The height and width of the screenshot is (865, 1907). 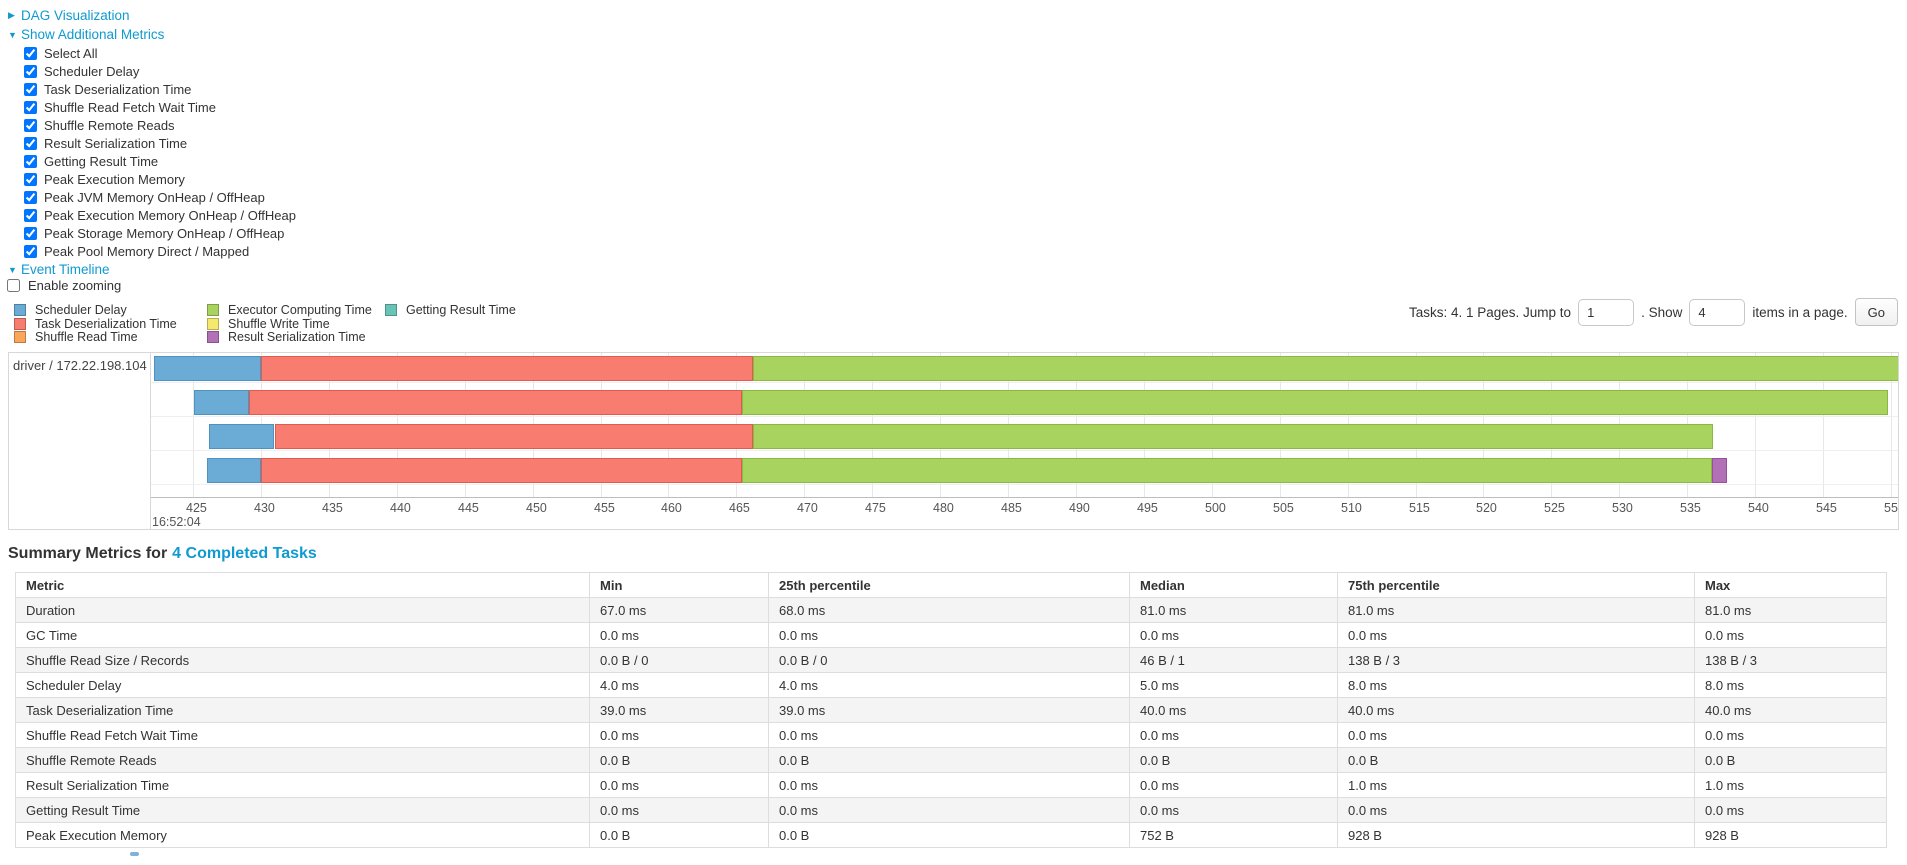 What do you see at coordinates (30, 53) in the screenshot?
I see `metric-checkbox-select-all` at bounding box center [30, 53].